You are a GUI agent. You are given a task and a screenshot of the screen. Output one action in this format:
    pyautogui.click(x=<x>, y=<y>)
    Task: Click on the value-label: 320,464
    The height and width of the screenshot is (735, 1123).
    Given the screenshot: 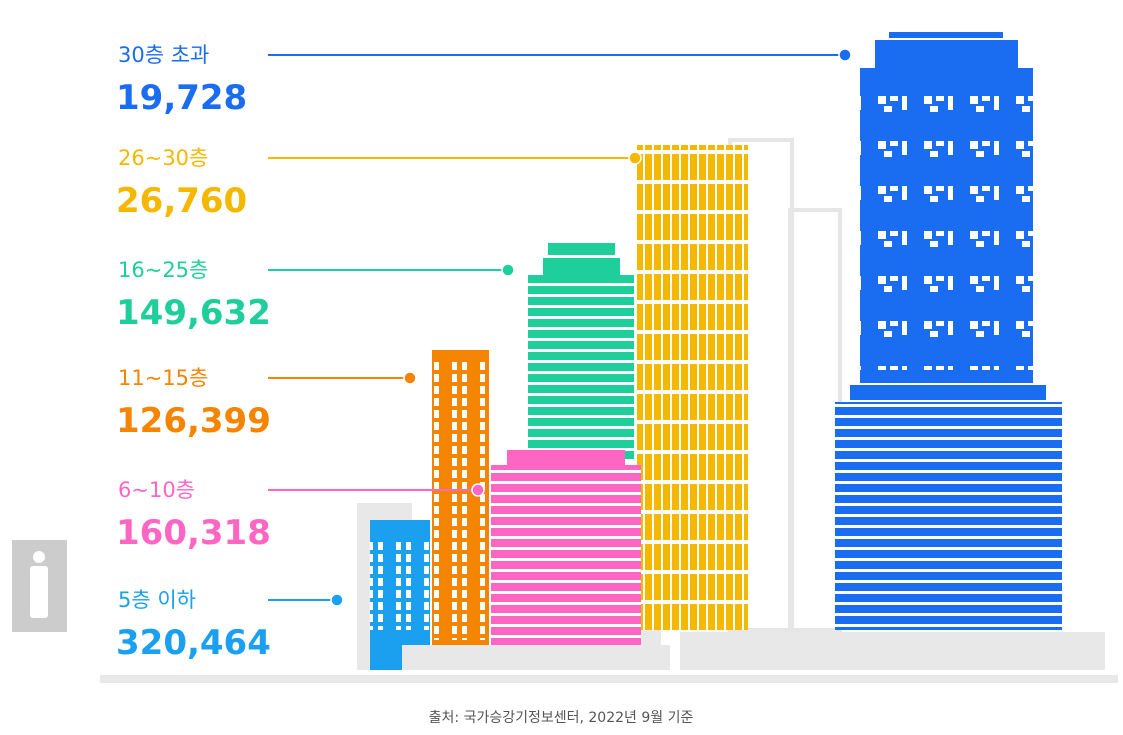 What is the action you would take?
    pyautogui.click(x=193, y=643)
    